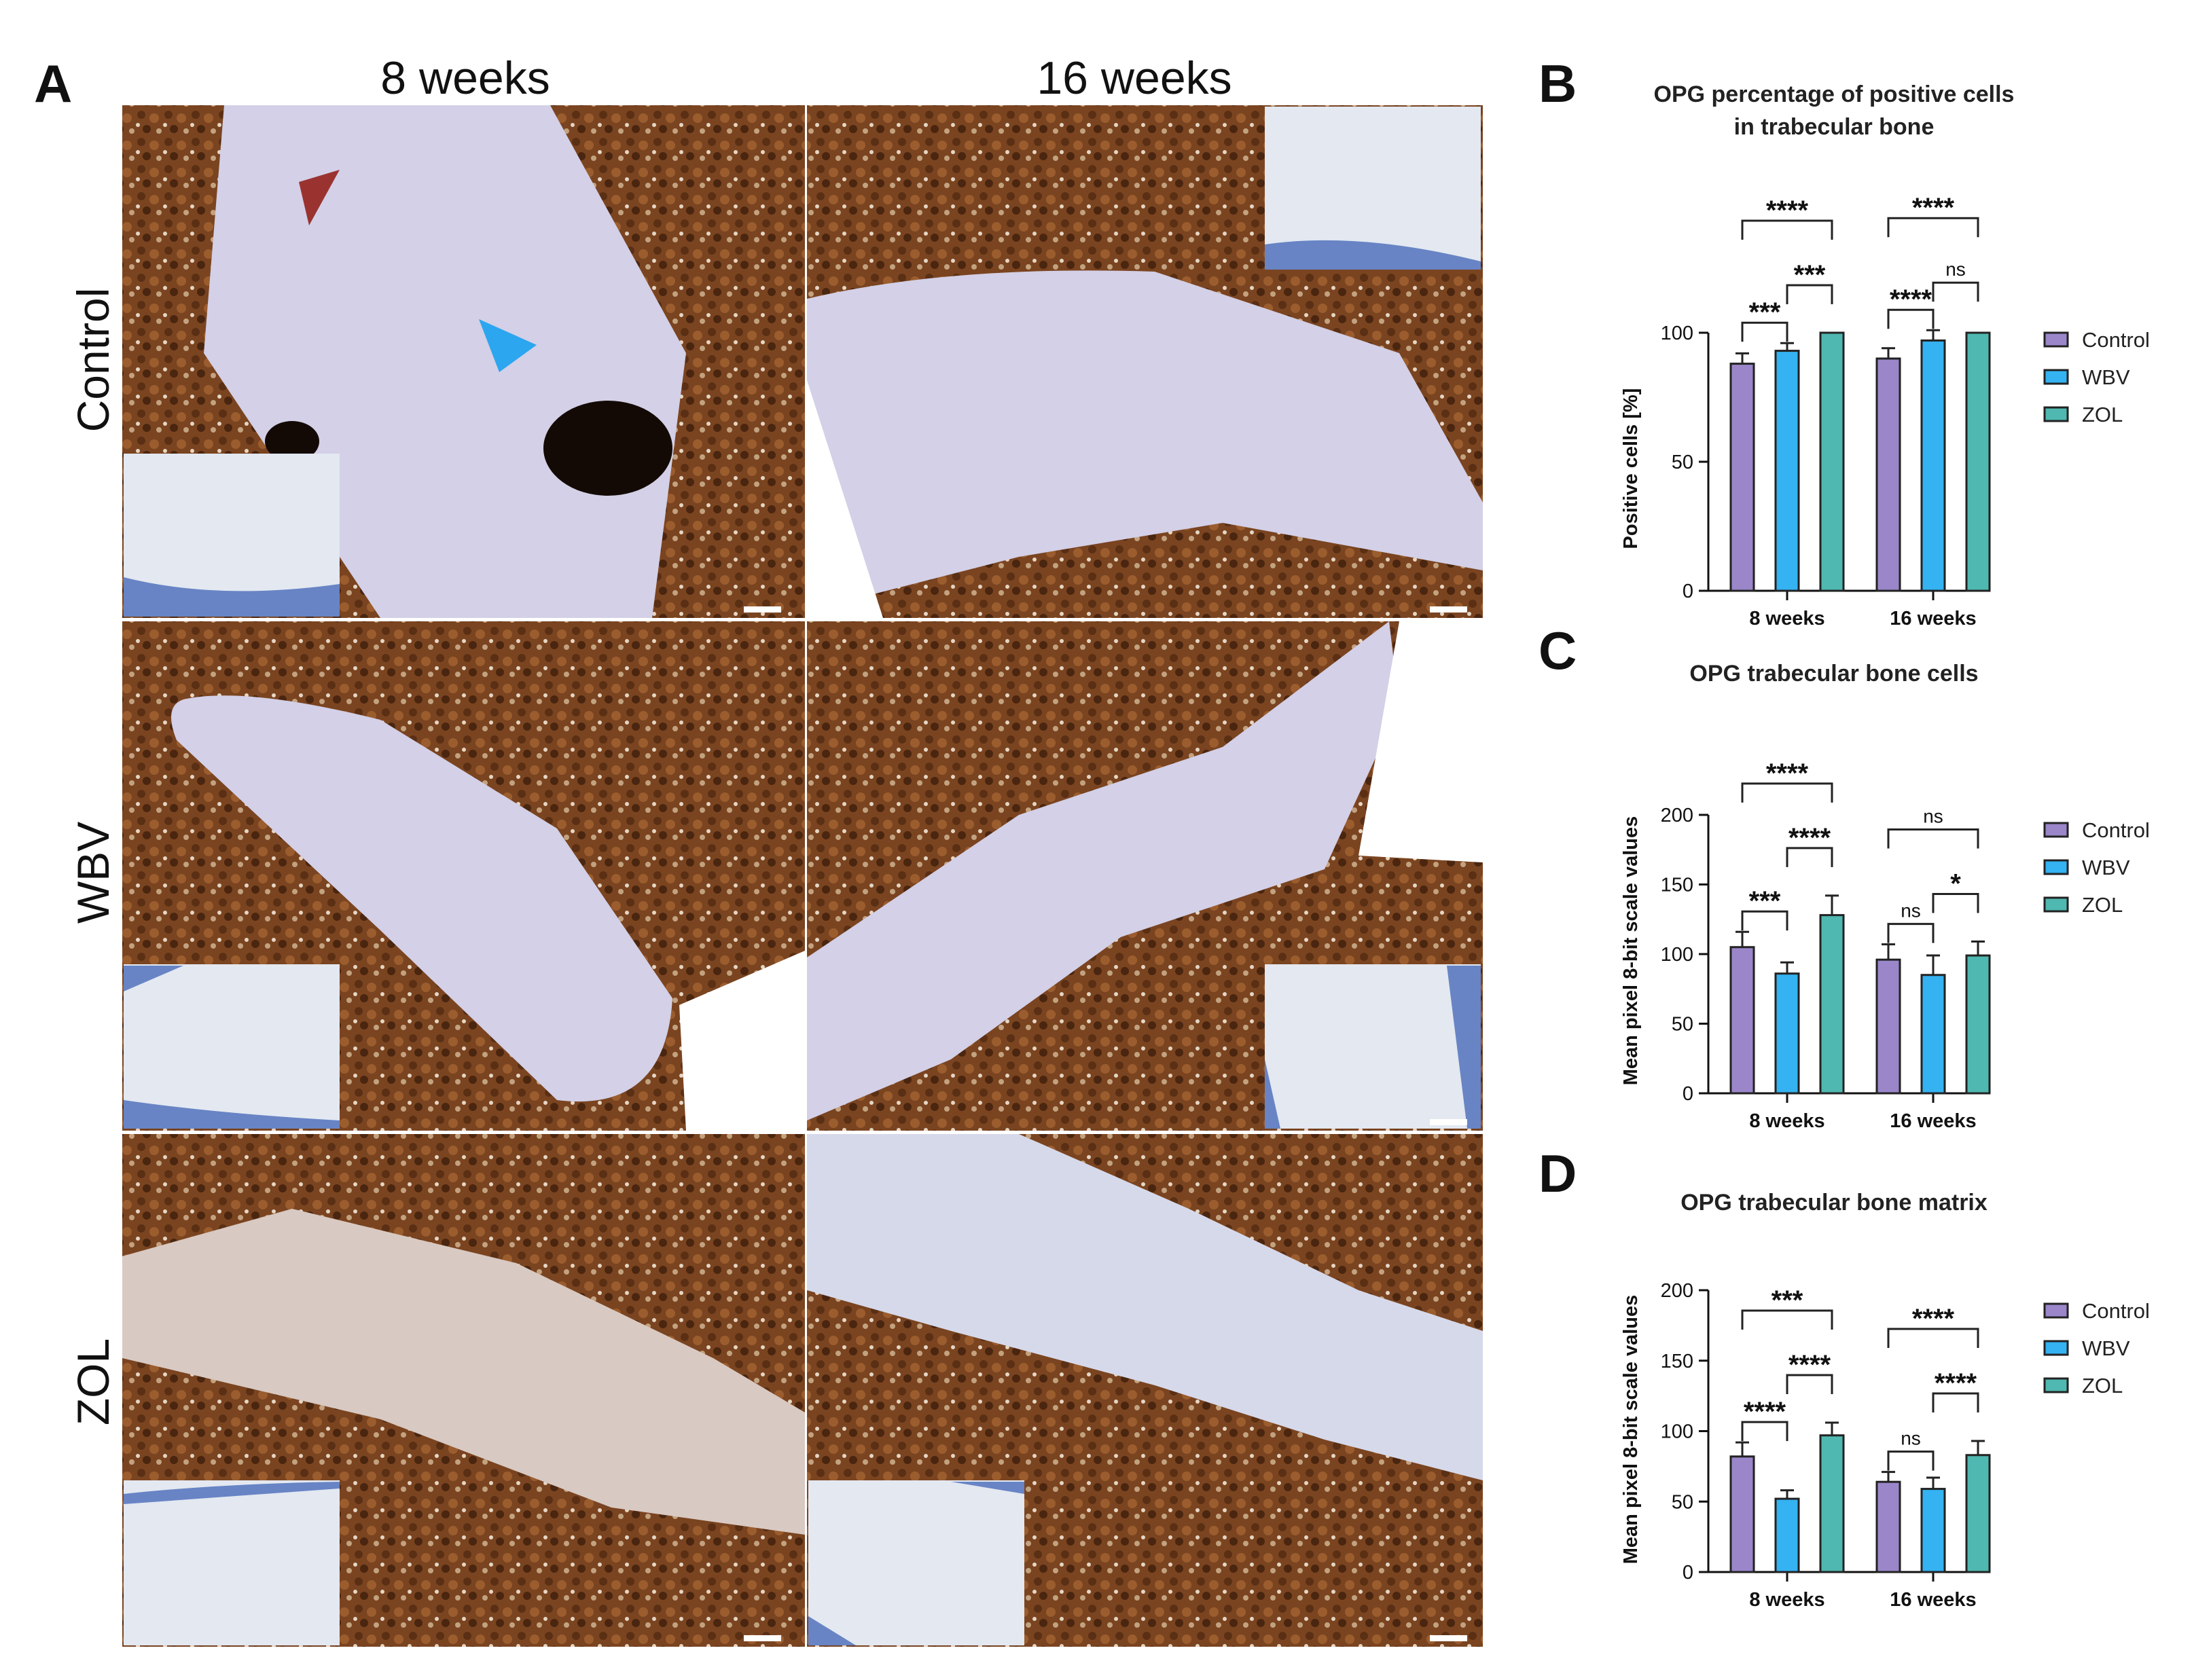  What do you see at coordinates (93, 1382) in the screenshot?
I see `row-label-zol: ZOL` at bounding box center [93, 1382].